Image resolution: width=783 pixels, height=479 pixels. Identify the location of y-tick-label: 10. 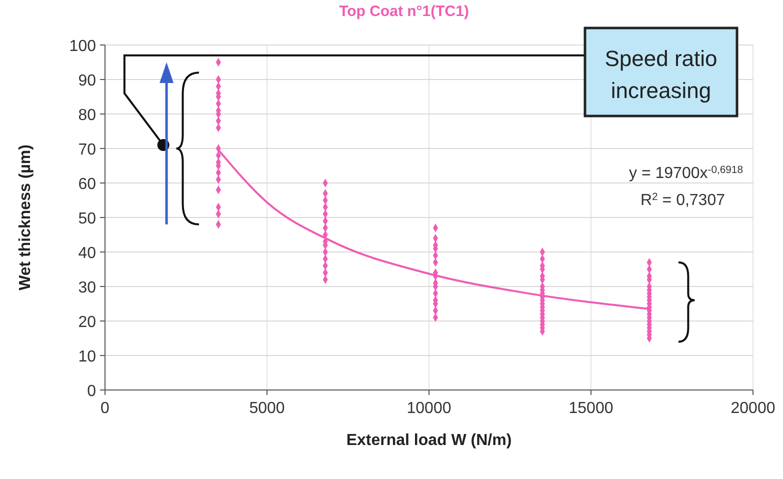
(87, 357).